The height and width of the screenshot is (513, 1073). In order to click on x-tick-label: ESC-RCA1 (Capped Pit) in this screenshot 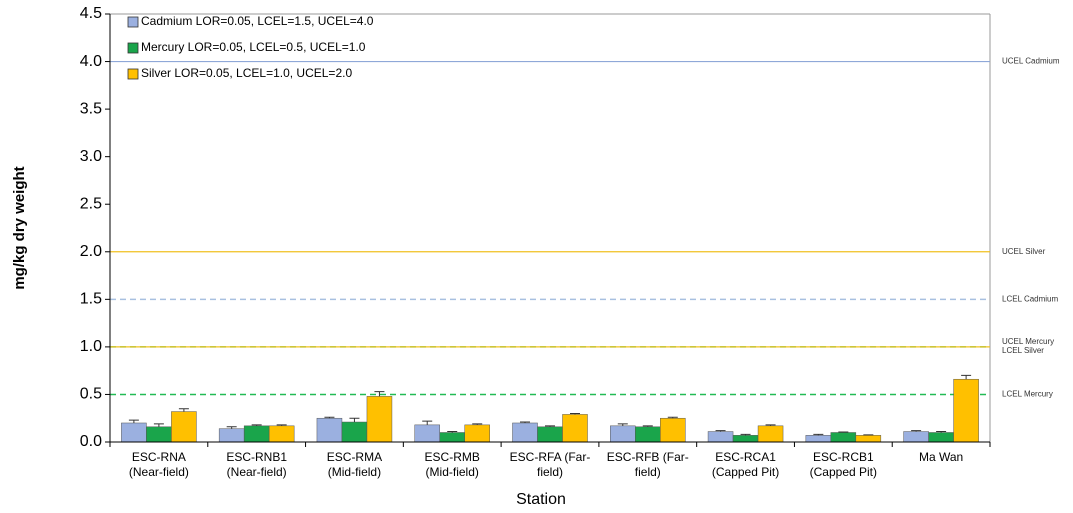, I will do `click(745, 464)`.